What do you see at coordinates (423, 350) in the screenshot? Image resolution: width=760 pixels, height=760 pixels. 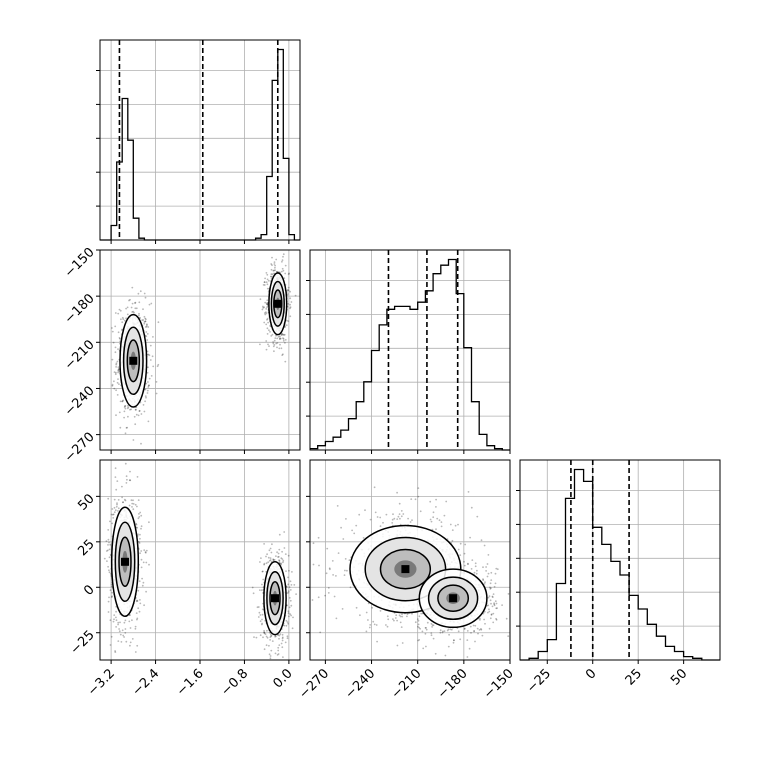 I see `hist-1-quantiles` at bounding box center [423, 350].